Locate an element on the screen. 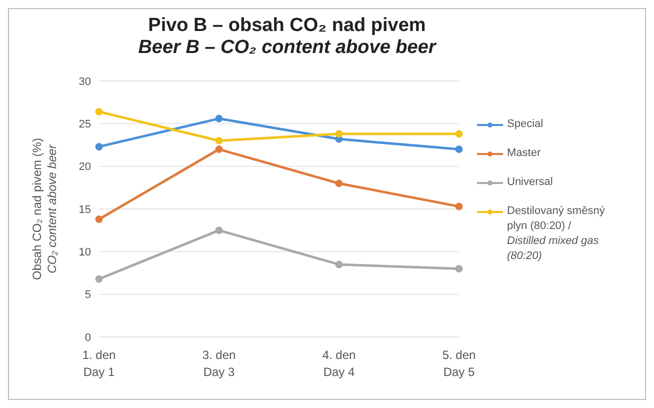 The image size is (654, 408). y-tick-label: 10 is located at coordinates (84, 252).